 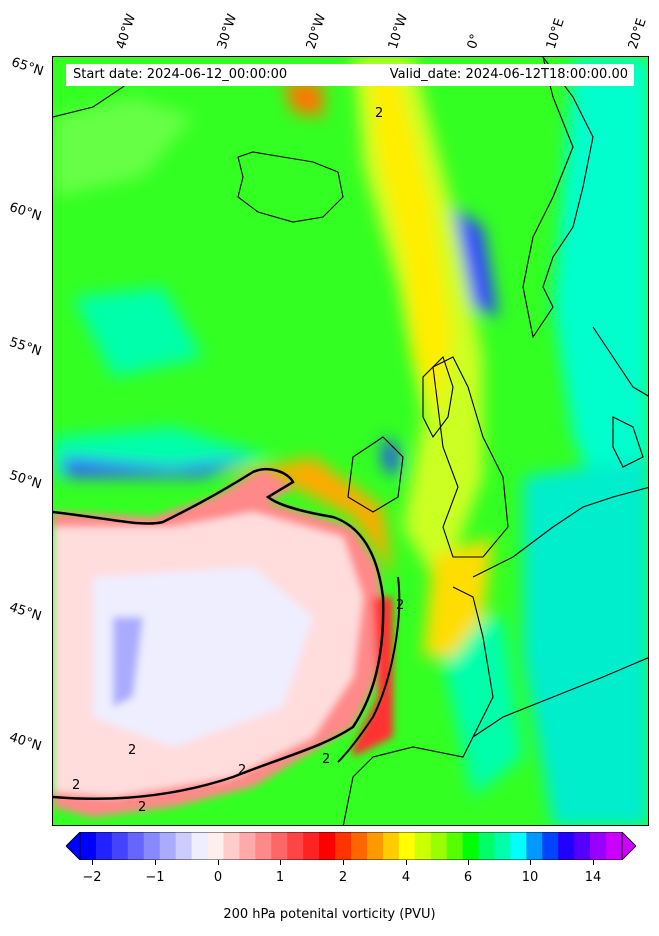 What do you see at coordinates (25, 480) in the screenshot?
I see `lat-label-50n: 50°N` at bounding box center [25, 480].